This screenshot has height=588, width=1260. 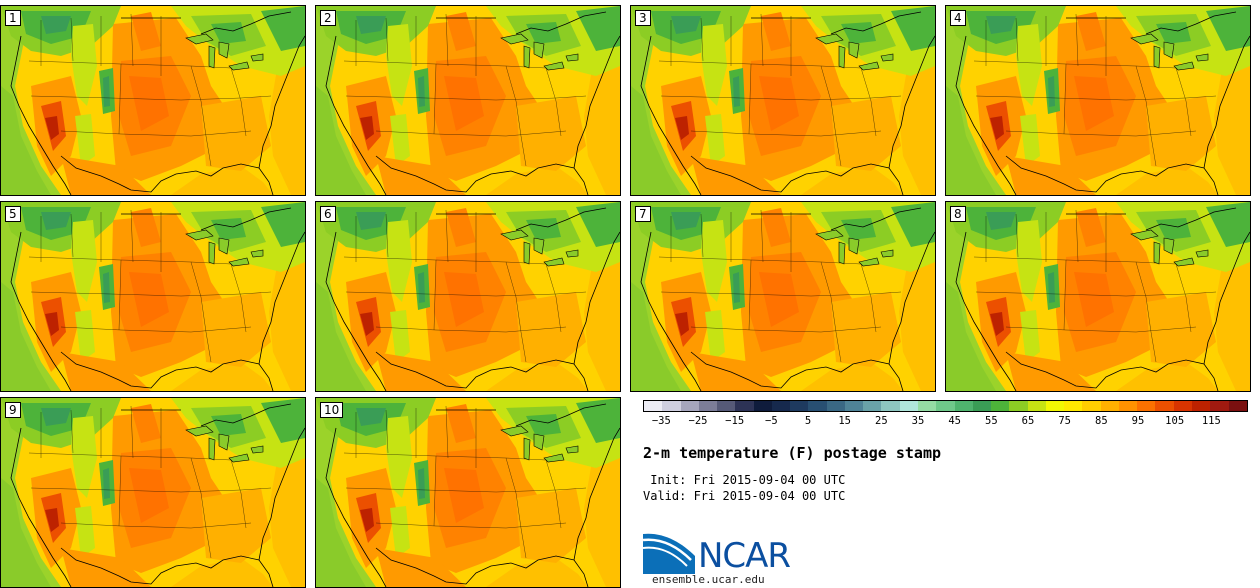 What do you see at coordinates (643, 214) in the screenshot?
I see `panel-number-label: 7` at bounding box center [643, 214].